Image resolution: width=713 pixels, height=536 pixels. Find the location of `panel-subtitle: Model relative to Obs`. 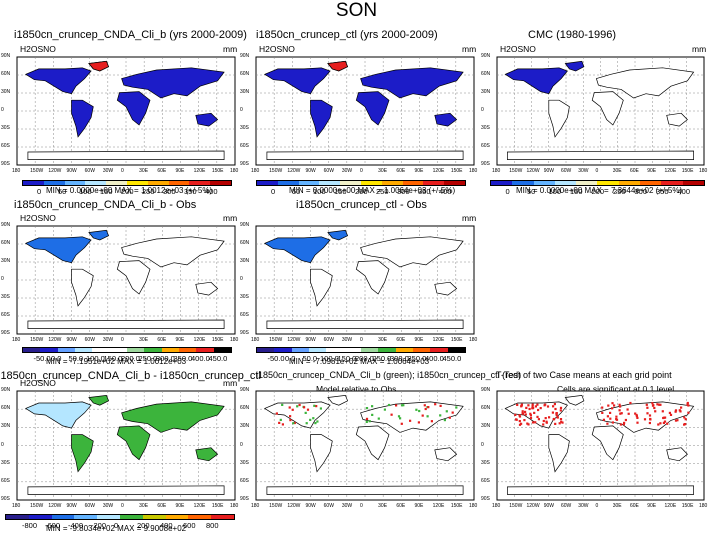

panel-subtitle: Model relative to Obs is located at coordinates (356, 389).